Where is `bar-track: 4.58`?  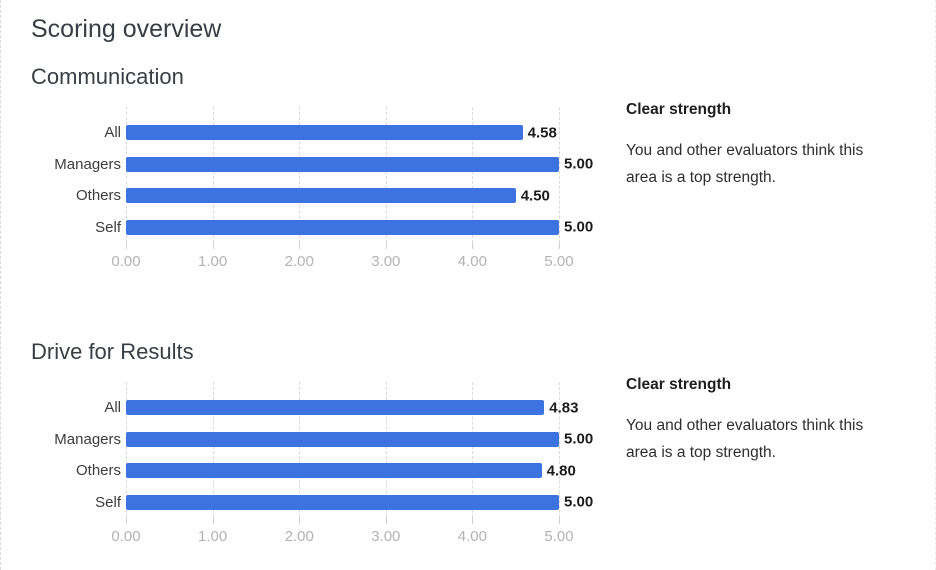 bar-track: 4.58 is located at coordinates (342, 133).